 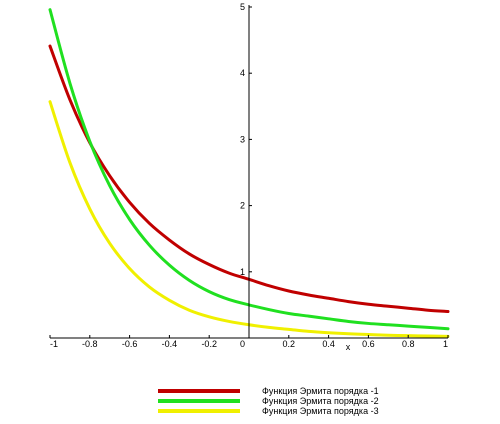 I want to click on x-tick-label: -0.6, so click(x=130, y=344).